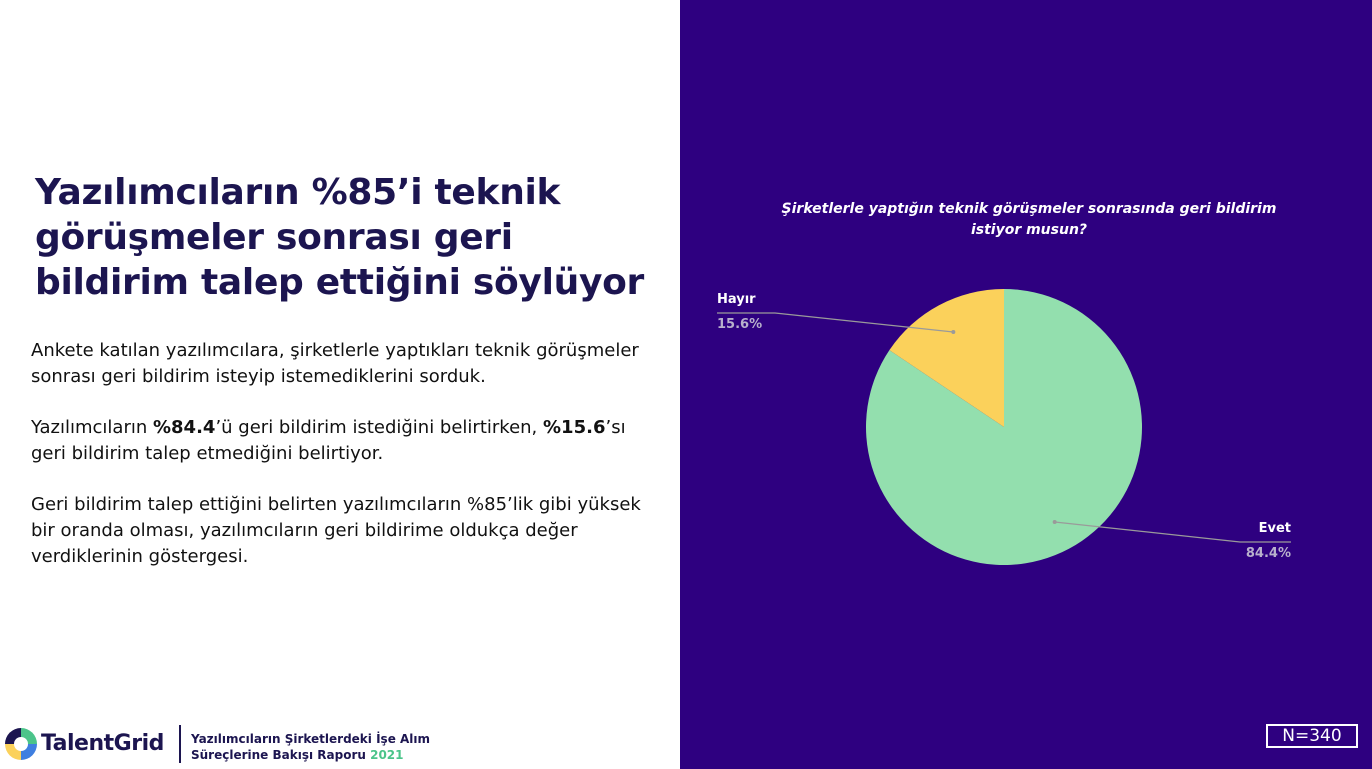 The width and height of the screenshot is (1372, 769). I want to click on report-title-line-1: Yazılımcıların Şirketlerdeki İşe Alım, so click(311, 739).